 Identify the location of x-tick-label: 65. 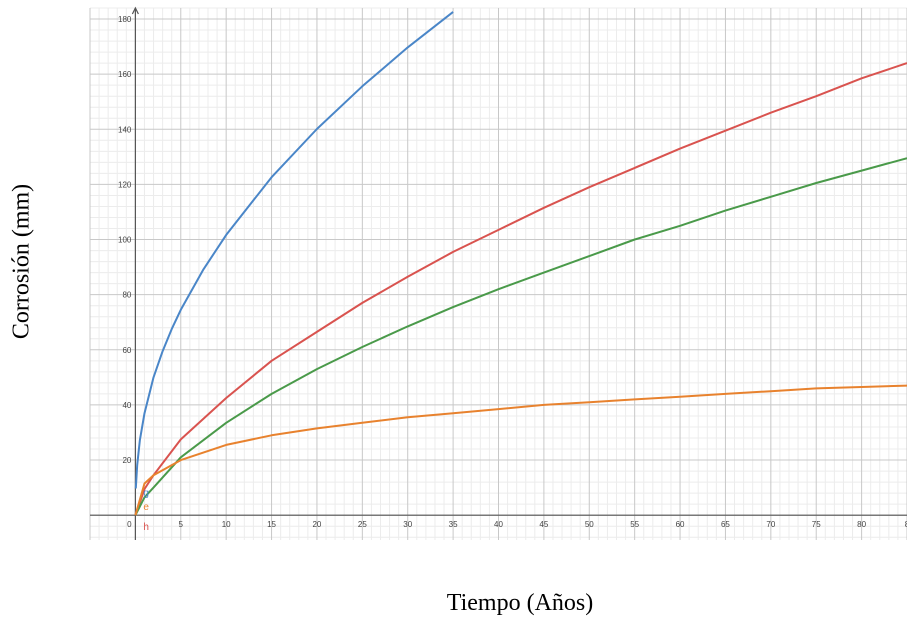
(725, 524).